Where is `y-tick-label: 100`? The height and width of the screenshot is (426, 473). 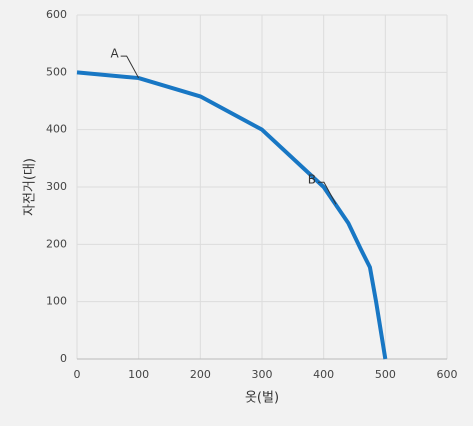
y-tick-label: 100 is located at coordinates (56, 301).